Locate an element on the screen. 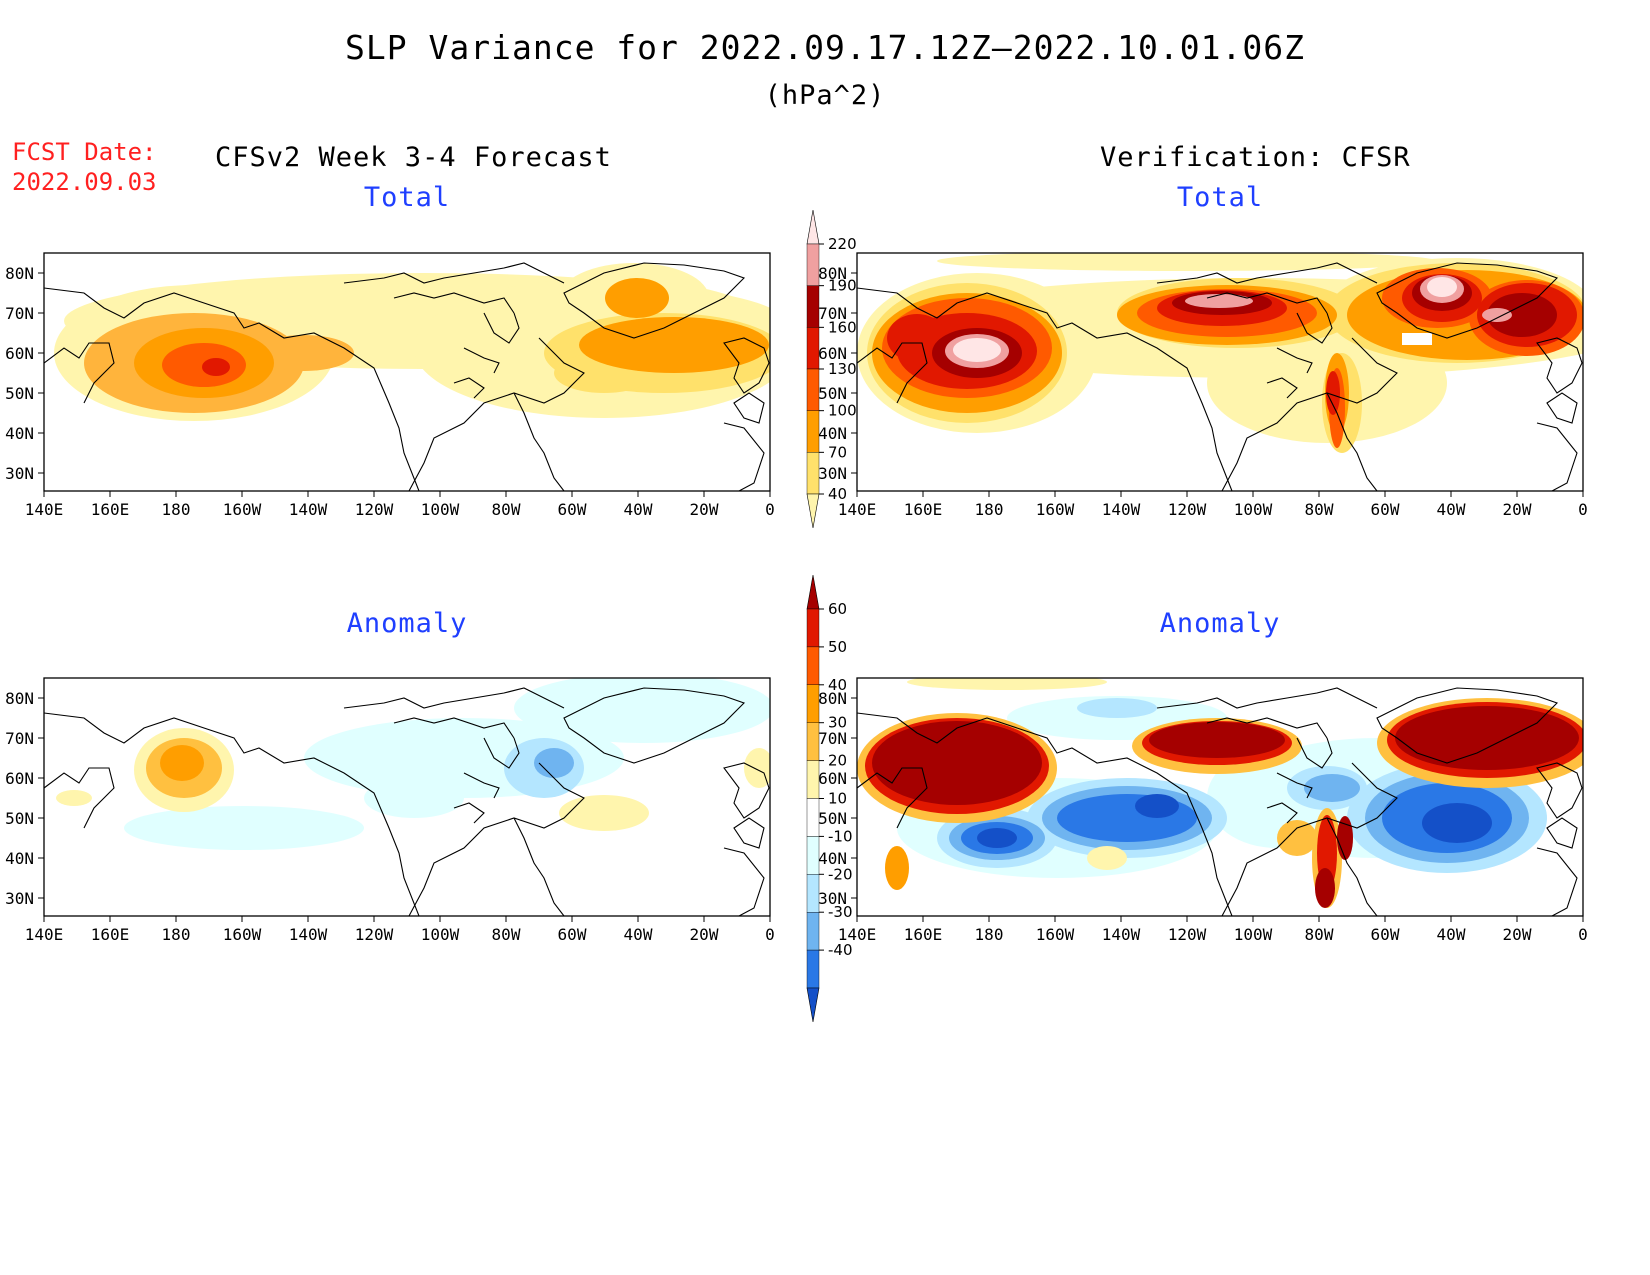  colorbar-label: -40 is located at coordinates (840, 950).